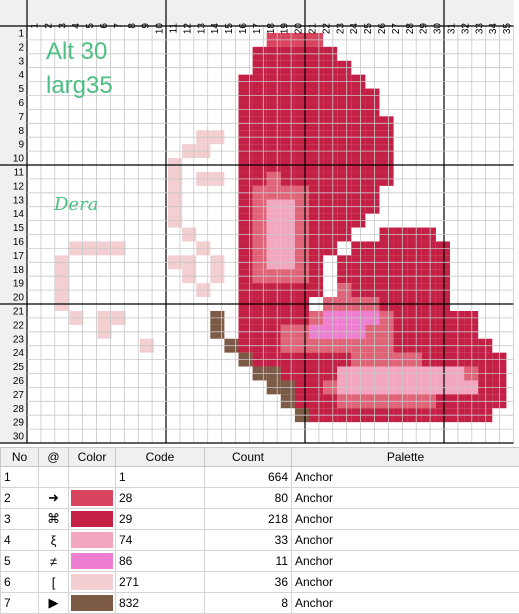  I want to click on column-number: 24, so click(354, 29).